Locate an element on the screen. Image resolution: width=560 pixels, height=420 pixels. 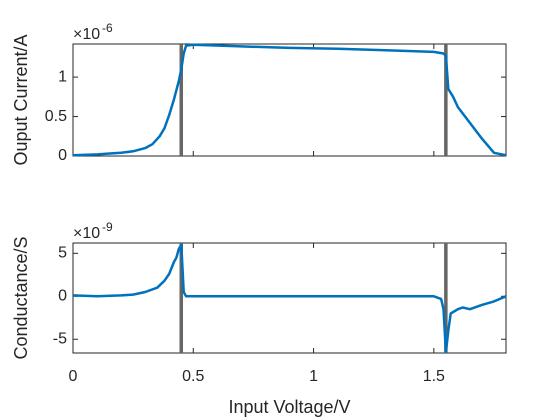
y-tick-label: -5 is located at coordinates (60, 338).